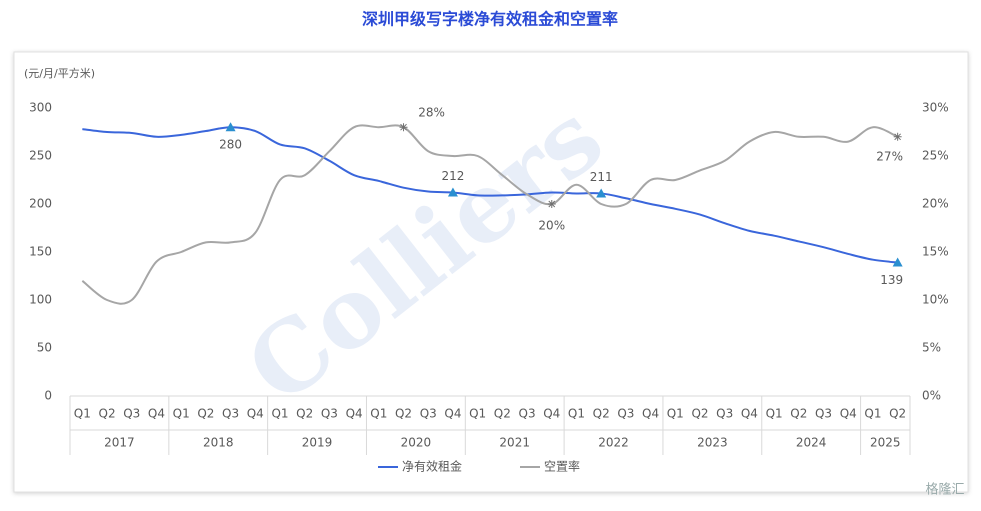  I want to click on y-tick-label: 50, so click(44, 348).